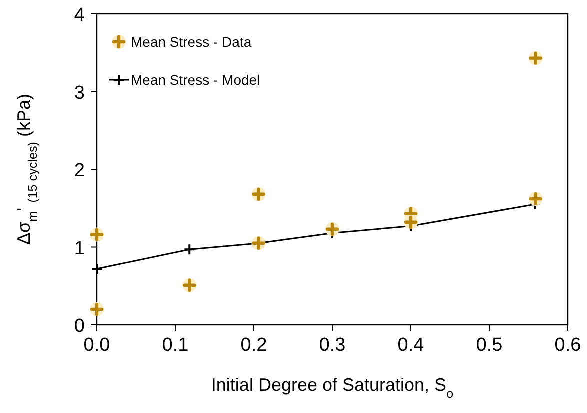 Image resolution: width=587 pixels, height=413 pixels. What do you see at coordinates (79, 93) in the screenshot?
I see `y-tick-label: 3` at bounding box center [79, 93].